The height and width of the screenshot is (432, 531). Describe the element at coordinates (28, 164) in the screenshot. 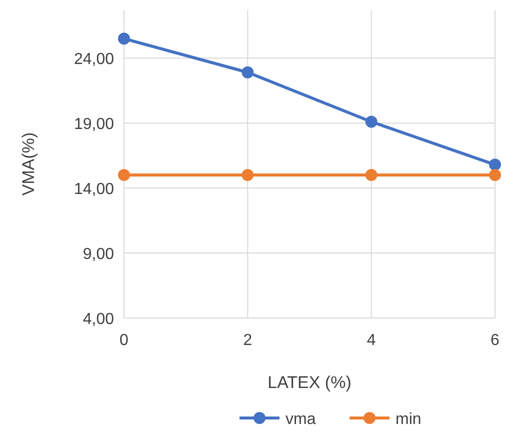

I see `y-axis-title: VMA(%)` at that location.